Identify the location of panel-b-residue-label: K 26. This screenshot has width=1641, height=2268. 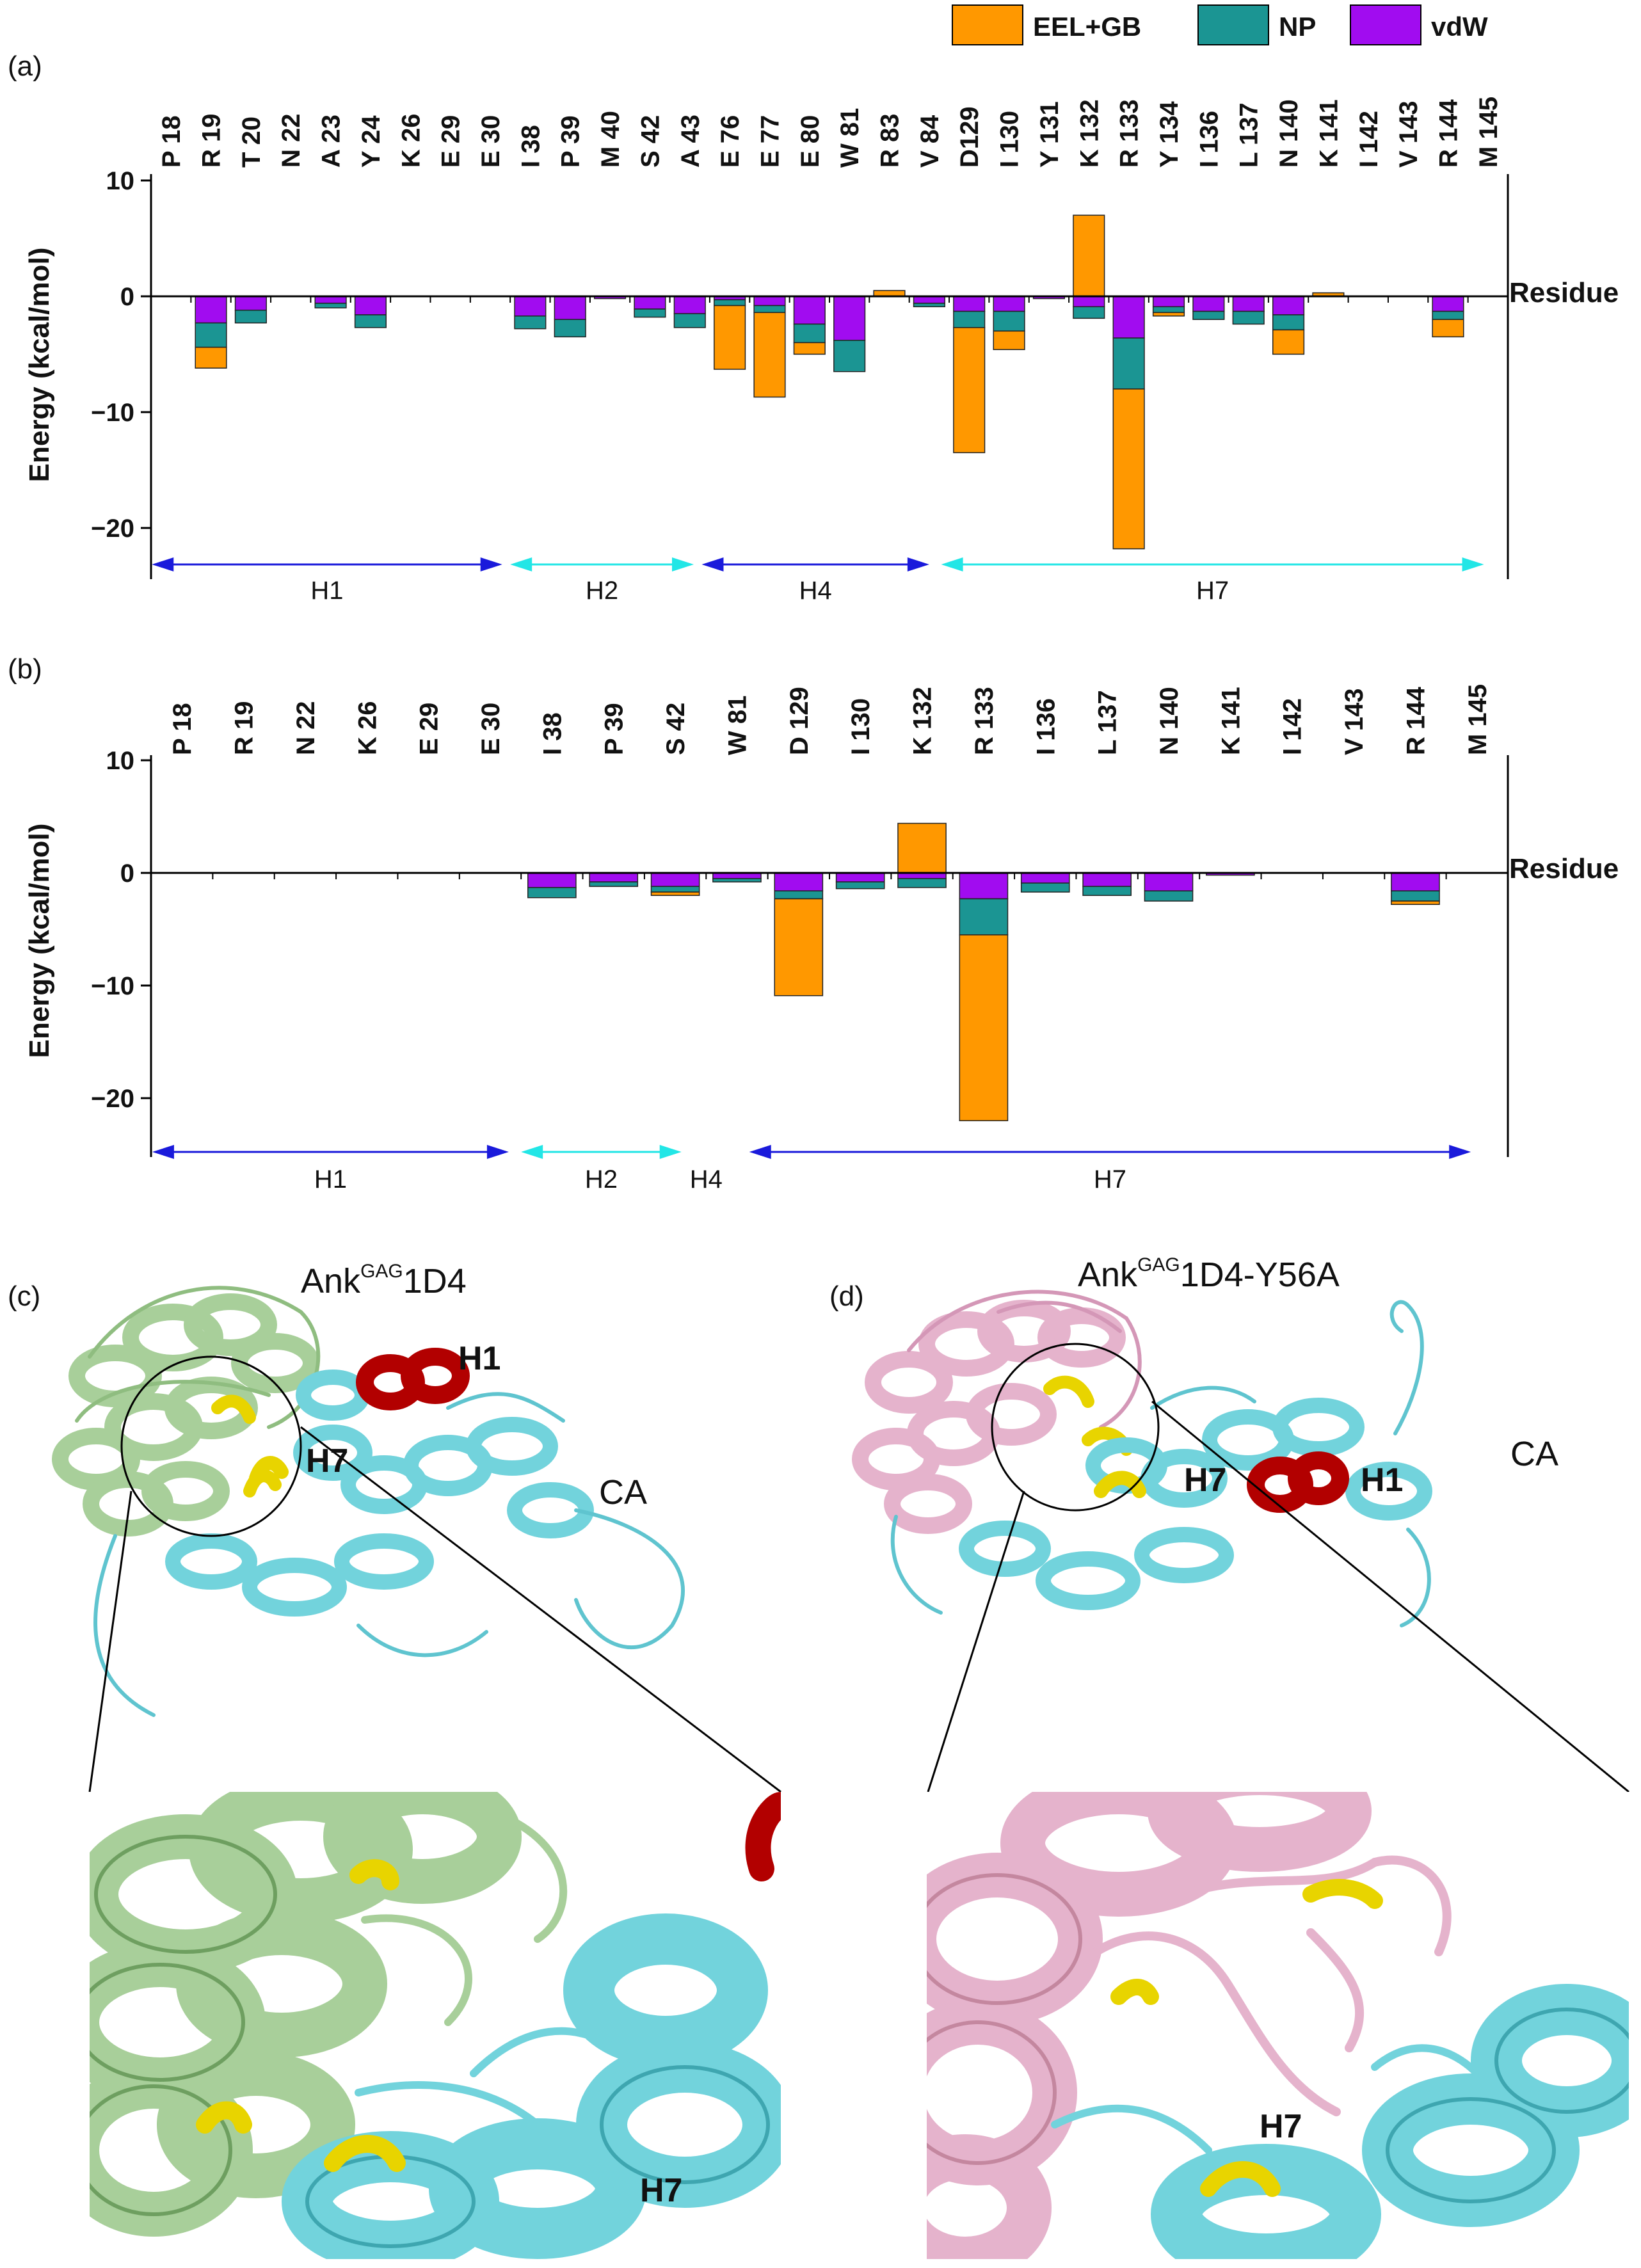
(367, 729).